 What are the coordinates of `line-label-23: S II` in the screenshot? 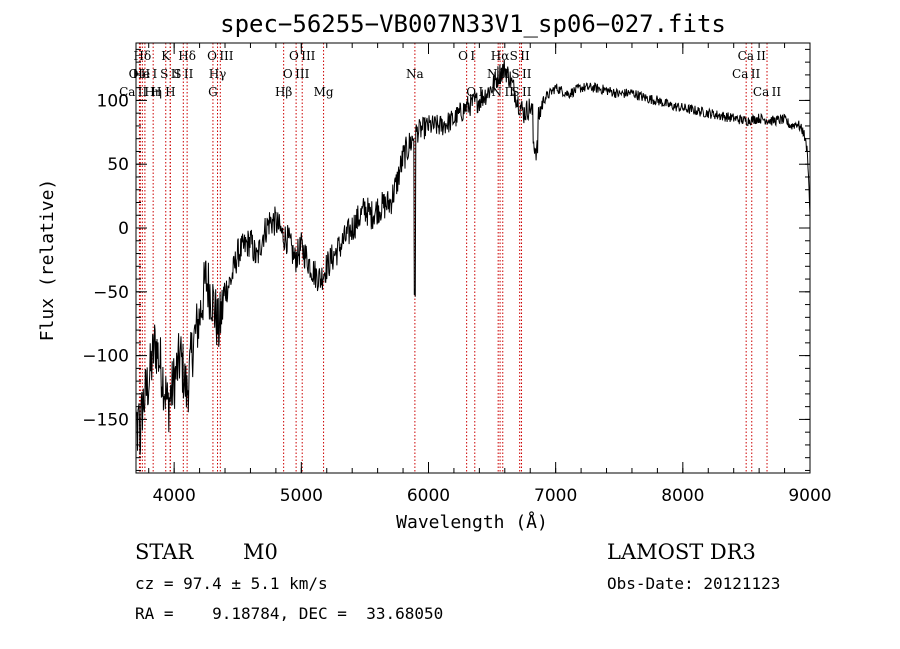 It's located at (520, 56).